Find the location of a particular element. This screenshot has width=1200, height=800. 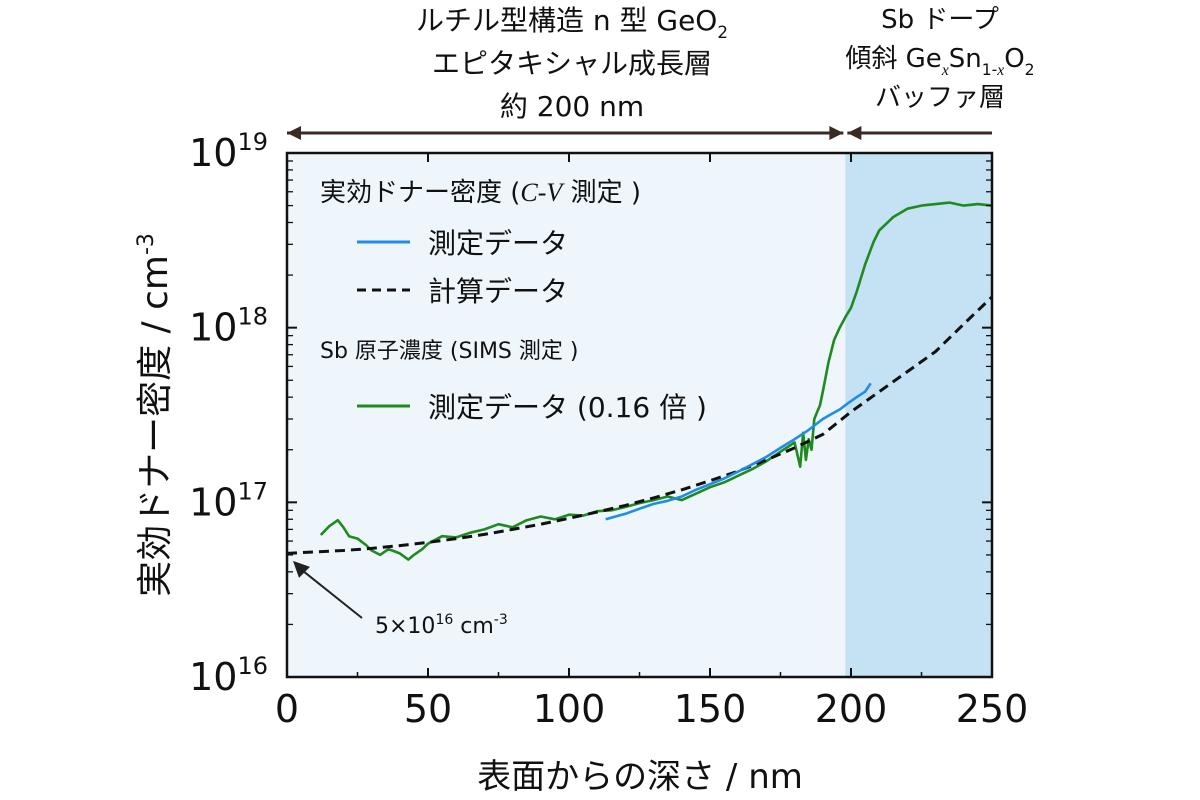

buffer-label-line-2: 傾斜 GexSn1-xO2 is located at coordinates (939, 61).